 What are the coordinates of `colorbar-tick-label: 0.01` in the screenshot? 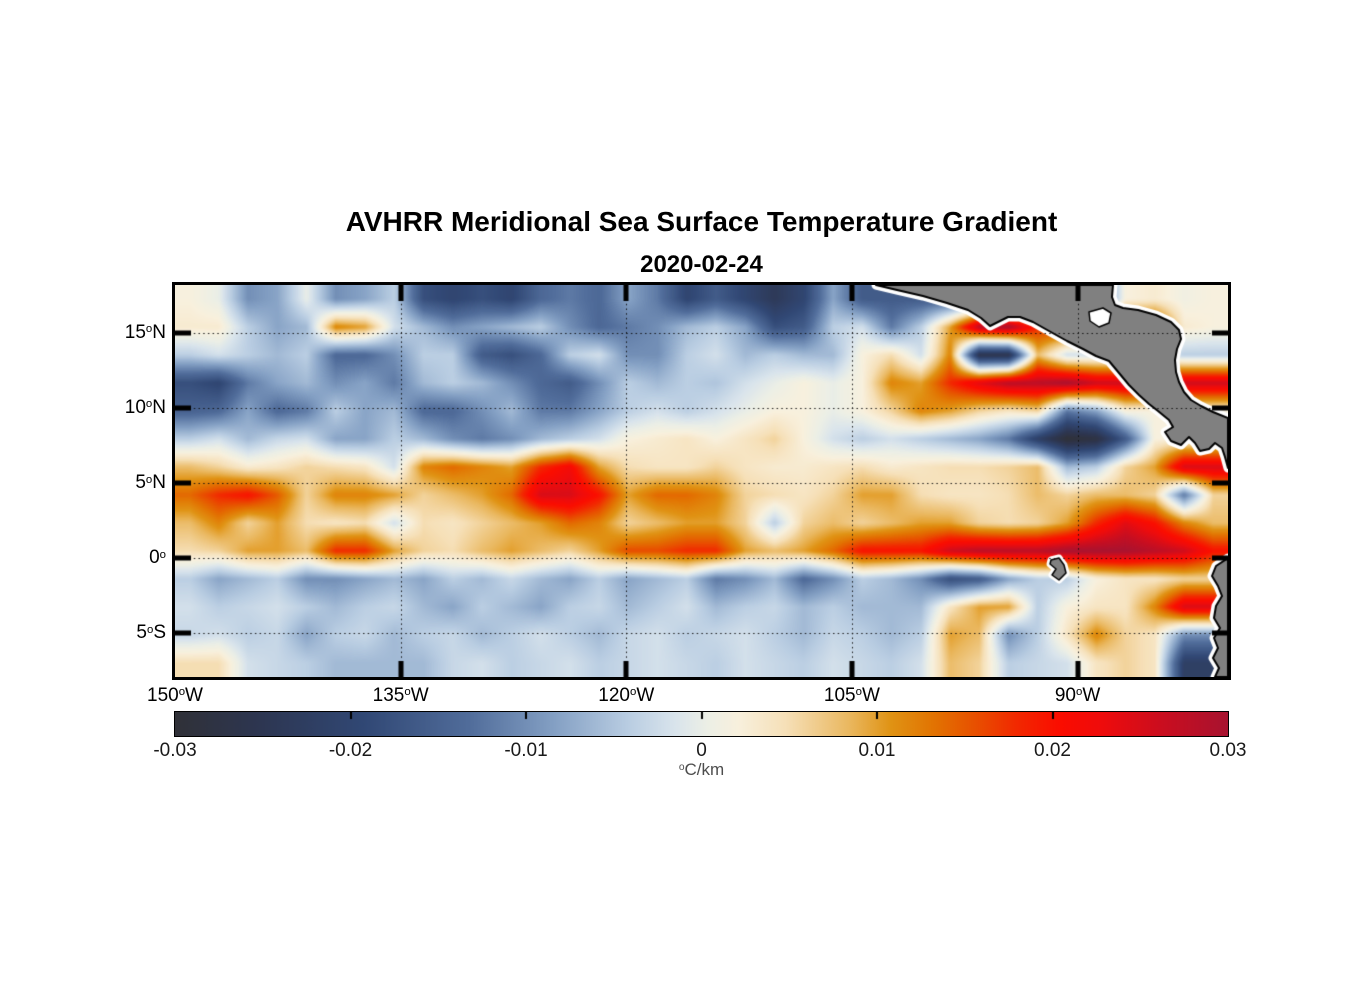 It's located at (877, 750).